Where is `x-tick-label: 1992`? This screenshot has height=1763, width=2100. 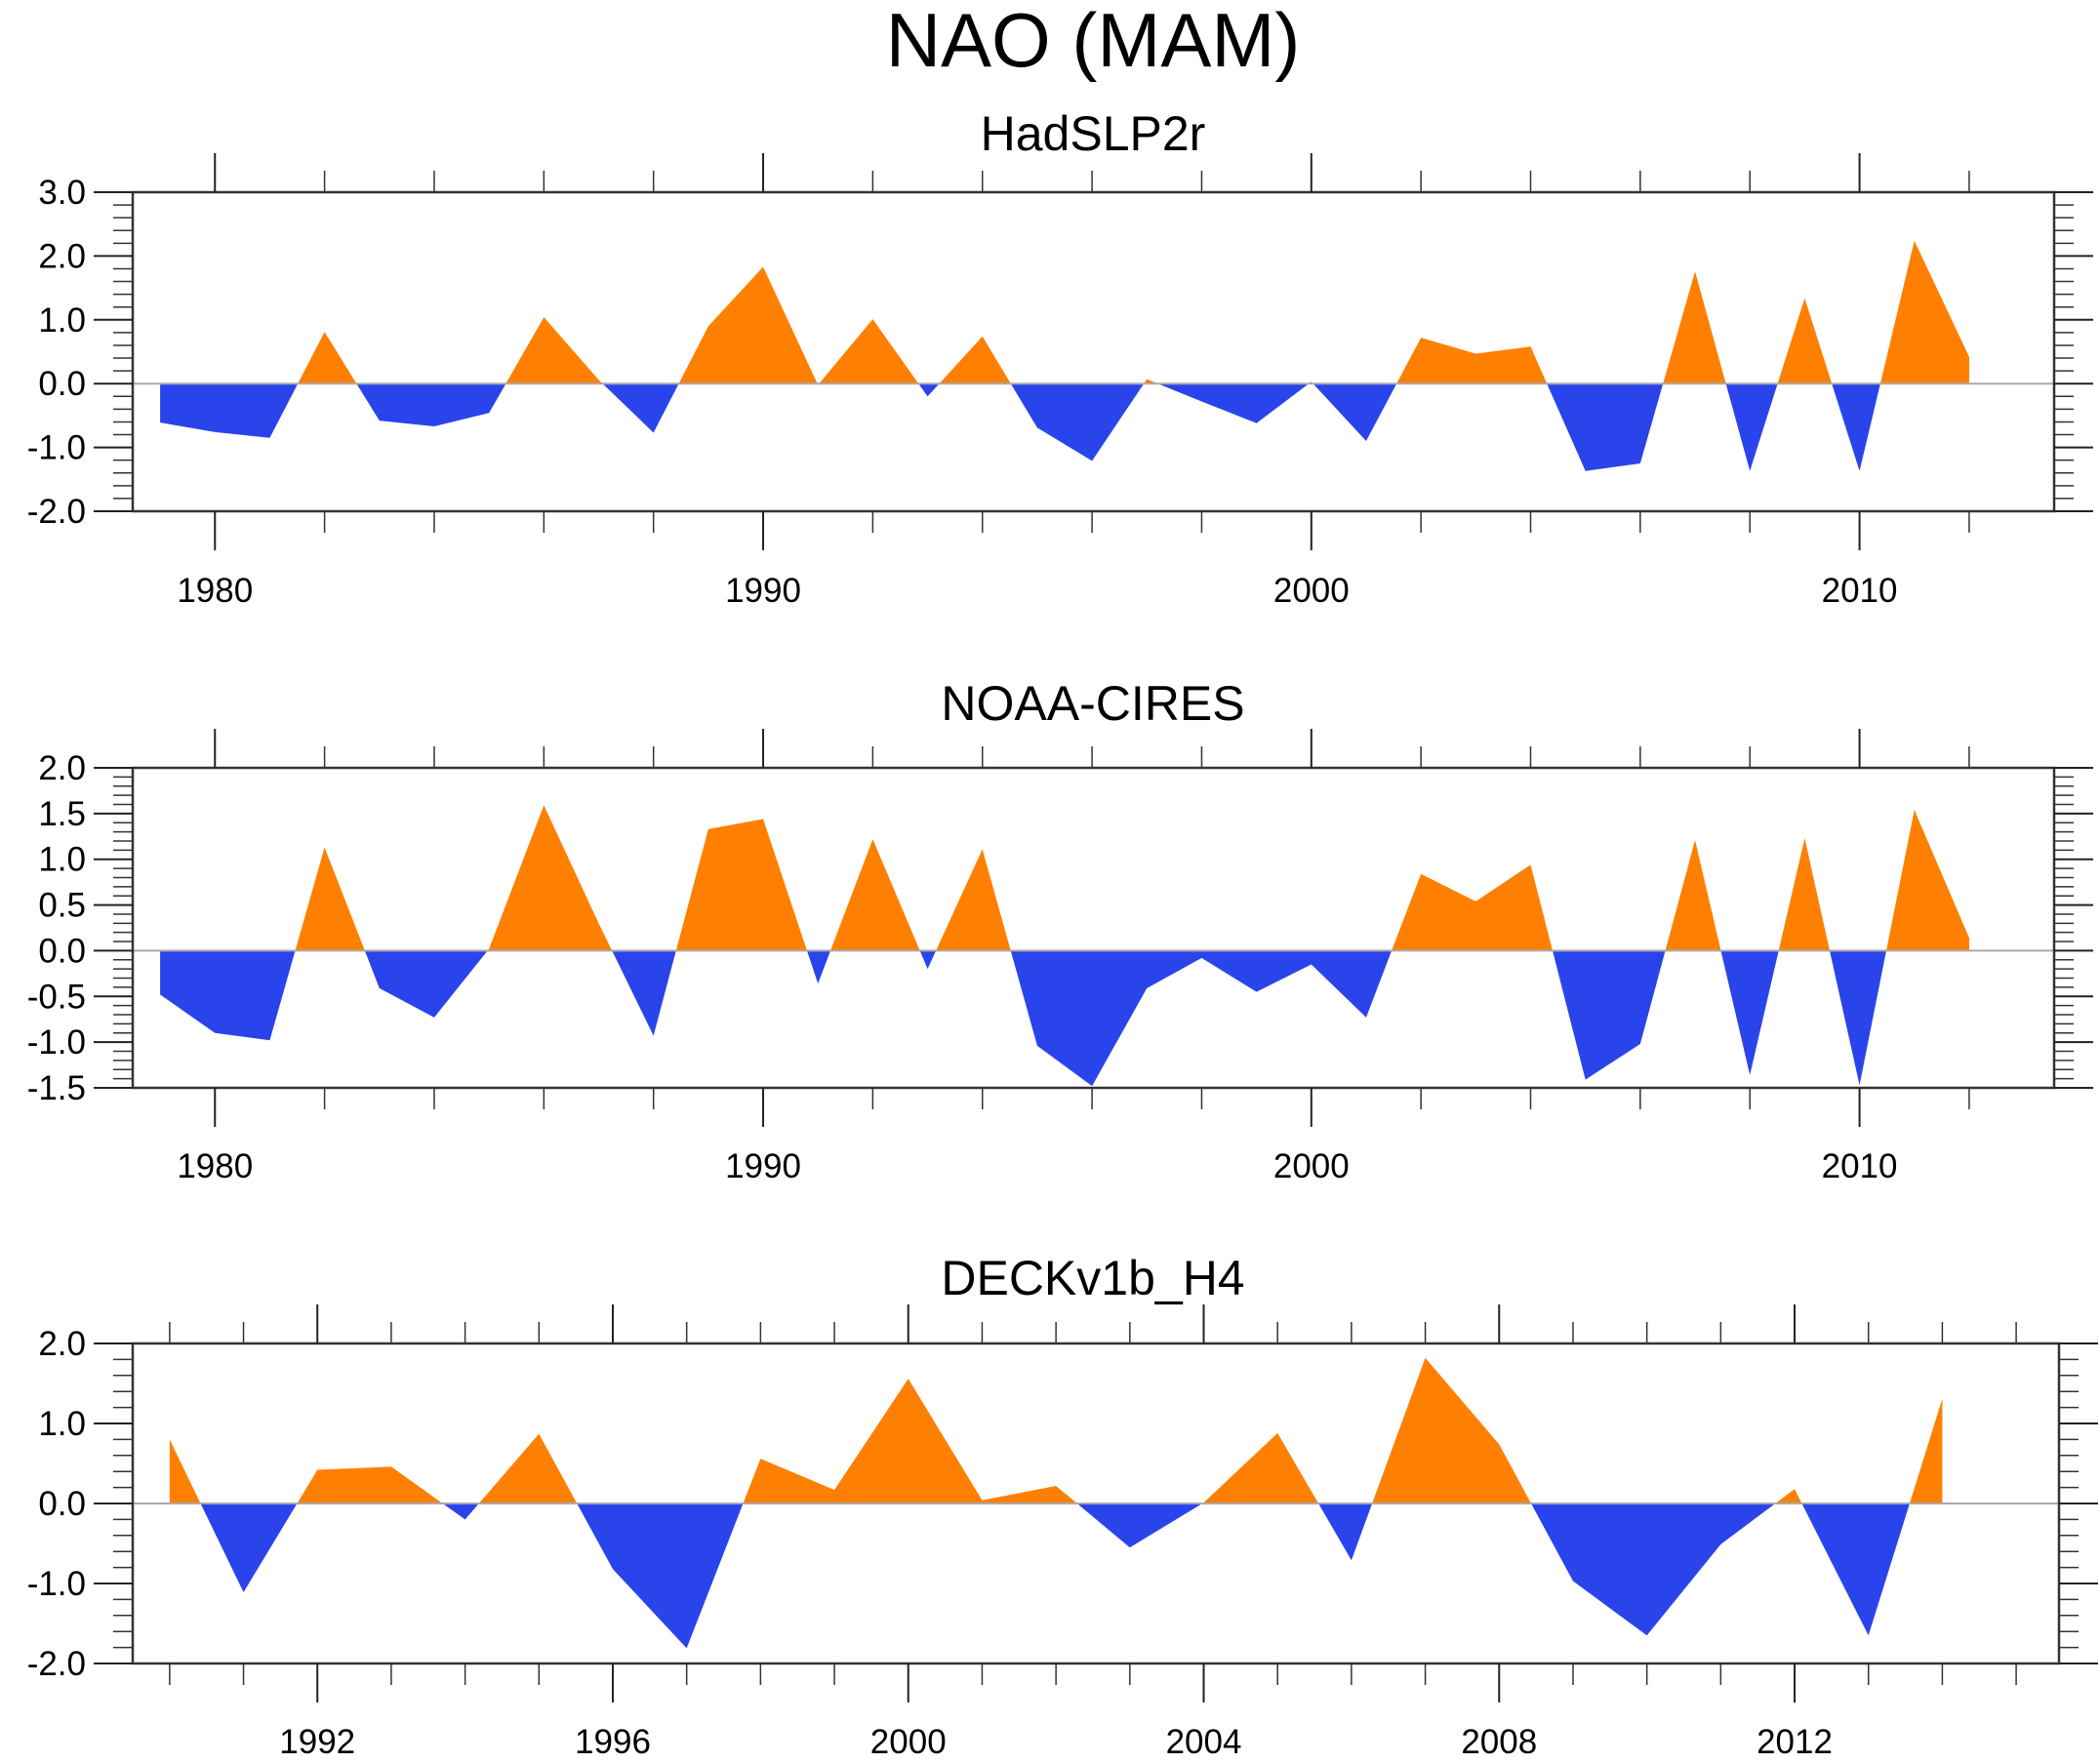
x-tick-label: 1992 is located at coordinates (317, 1742).